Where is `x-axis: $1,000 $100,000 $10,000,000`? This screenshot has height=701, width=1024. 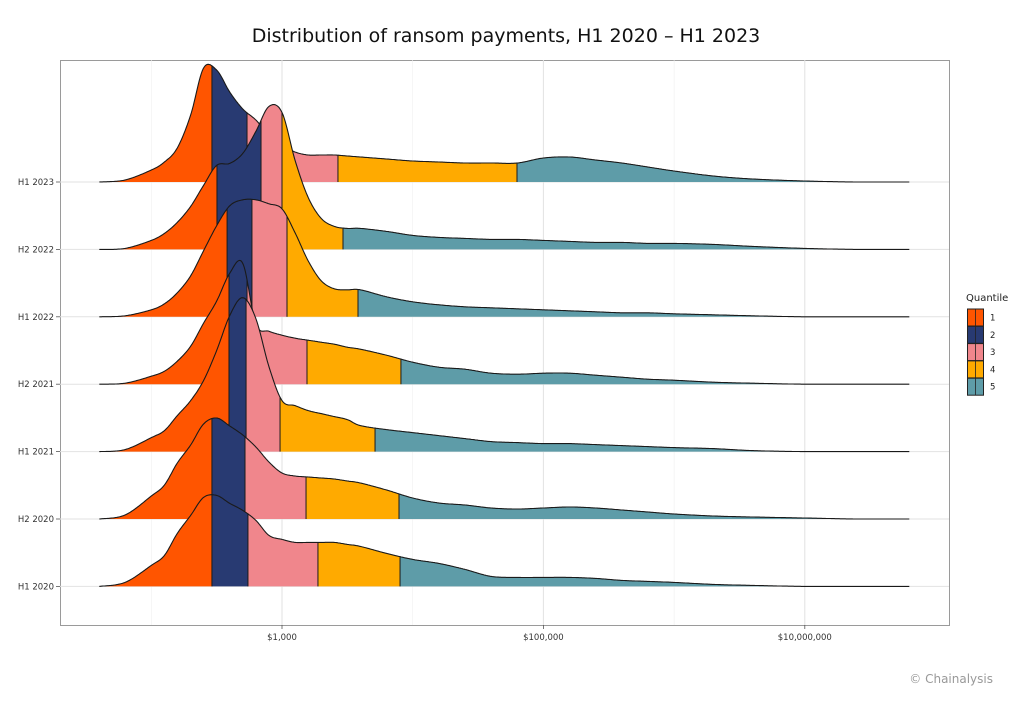
x-axis: $1,000 $100,000 $10,000,000 is located at coordinates (549, 634).